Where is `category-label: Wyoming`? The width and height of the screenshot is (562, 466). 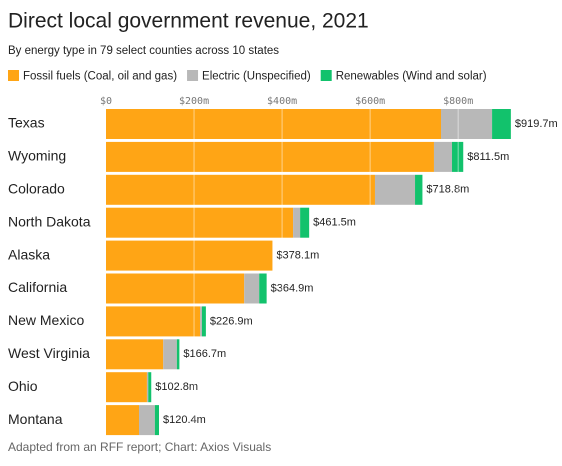 category-label: Wyoming is located at coordinates (37, 156).